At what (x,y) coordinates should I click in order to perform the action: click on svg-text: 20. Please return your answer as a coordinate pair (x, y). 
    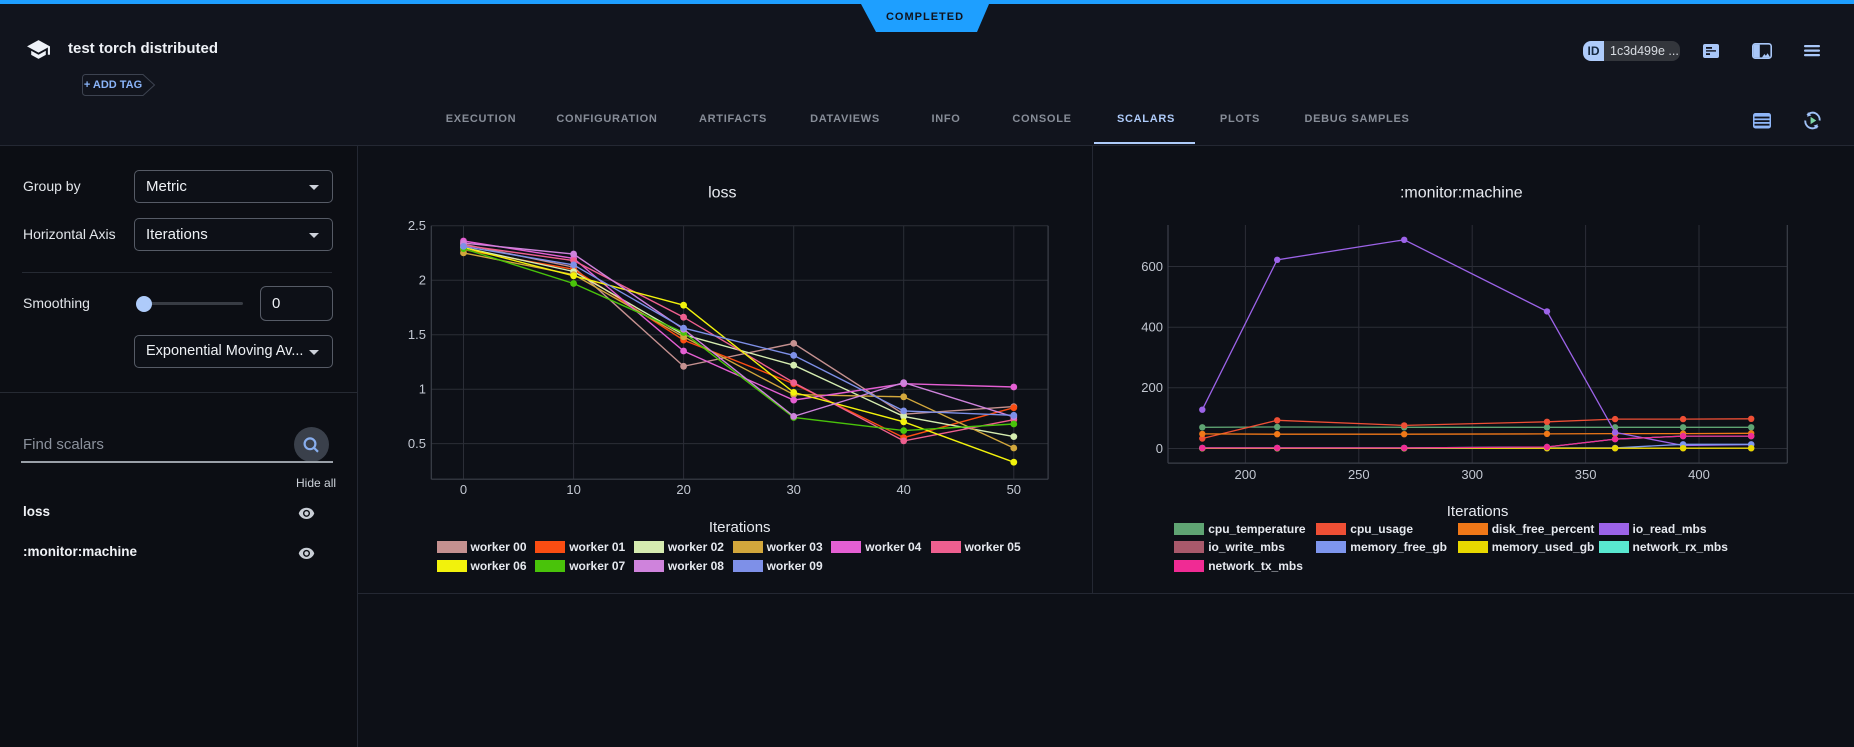
    Looking at the image, I should click on (683, 489).